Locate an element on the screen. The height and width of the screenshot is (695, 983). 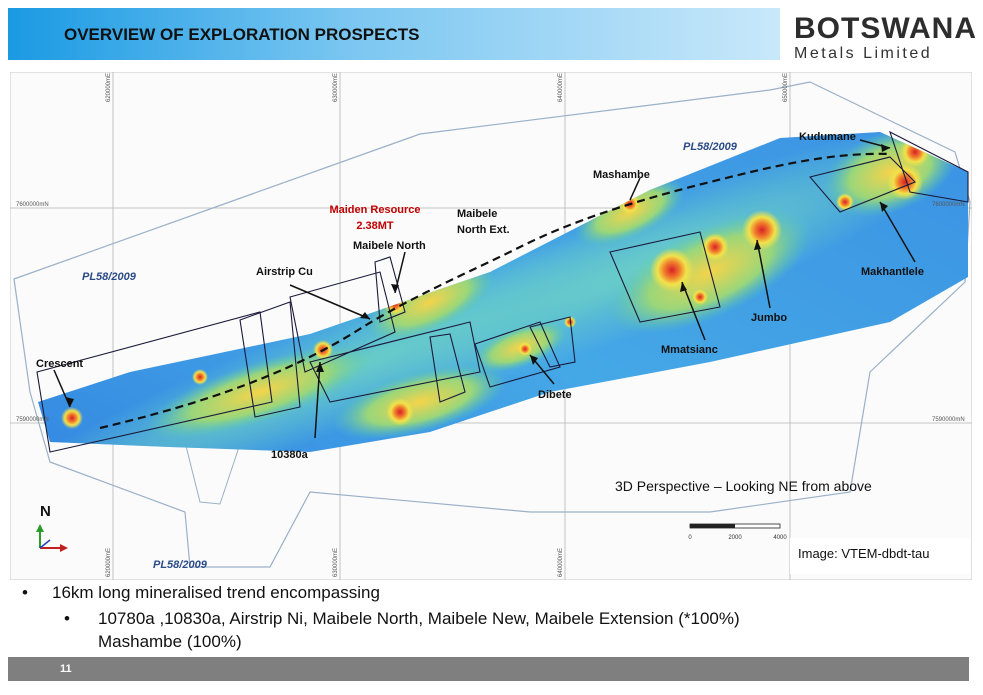
label-maibele-north-ext-2: North Ext. is located at coordinates (483, 230).